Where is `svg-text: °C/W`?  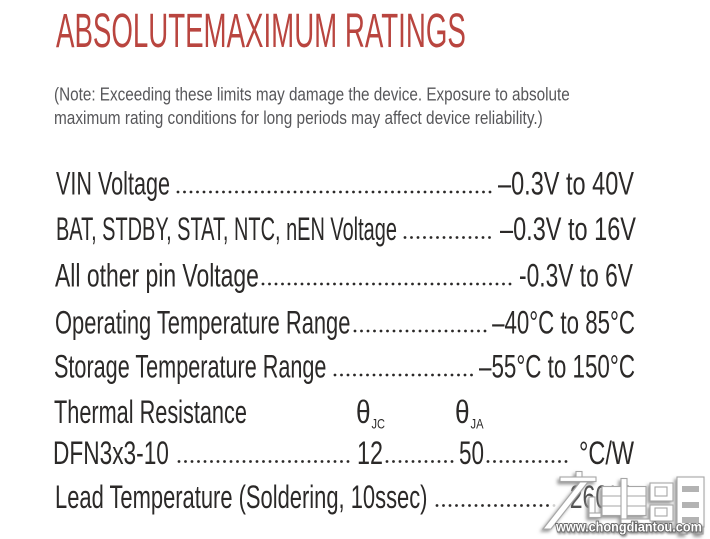 svg-text: °C/W is located at coordinates (606, 452).